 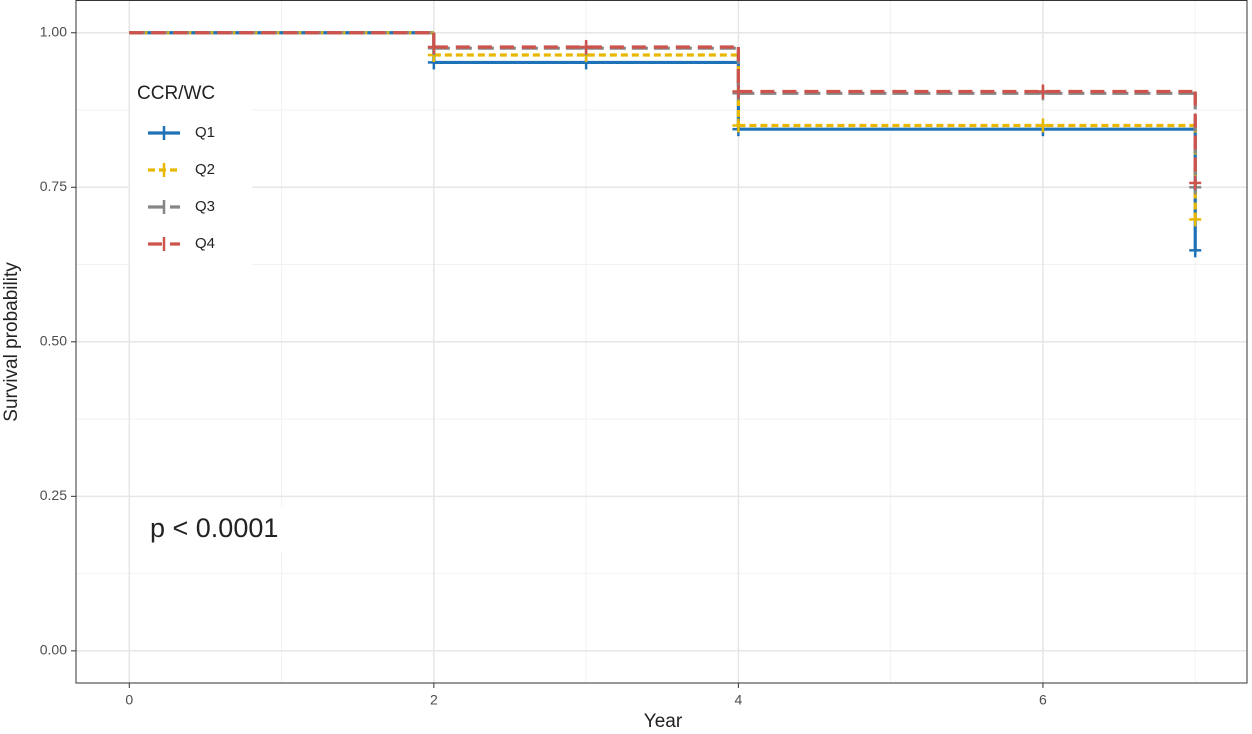 I want to click on x-tick-label: 0, so click(x=129, y=700).